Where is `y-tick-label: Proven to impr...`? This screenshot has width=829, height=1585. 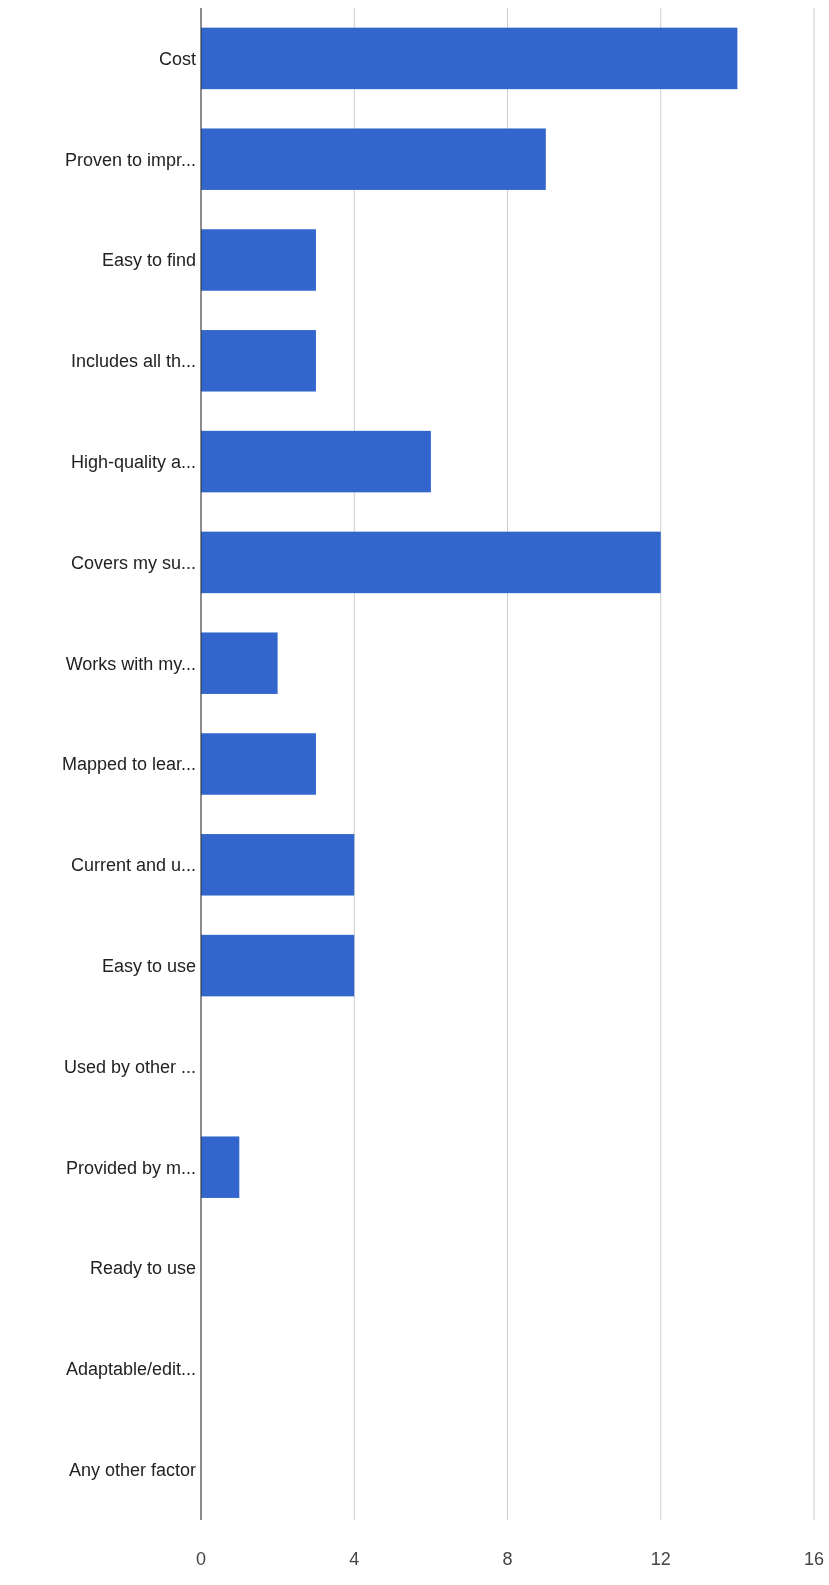
y-tick-label: Proven to impr... is located at coordinates (130, 159).